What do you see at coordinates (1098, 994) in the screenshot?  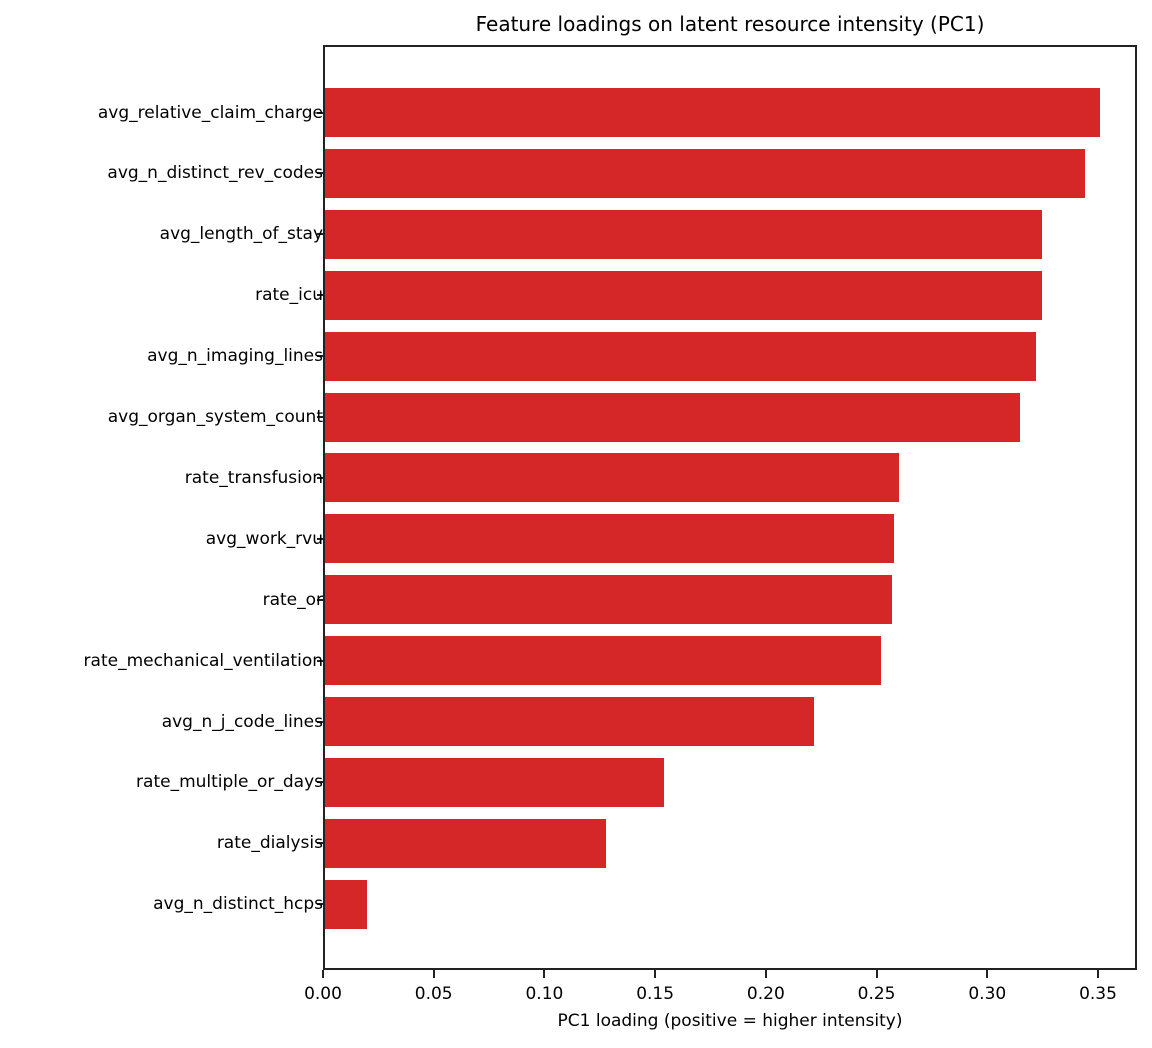 I see `x-tick-label: 0.35` at bounding box center [1098, 994].